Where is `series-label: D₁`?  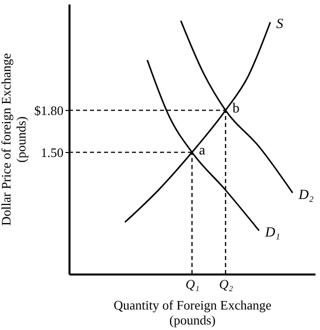
series-label: D₁ is located at coordinates (272, 233).